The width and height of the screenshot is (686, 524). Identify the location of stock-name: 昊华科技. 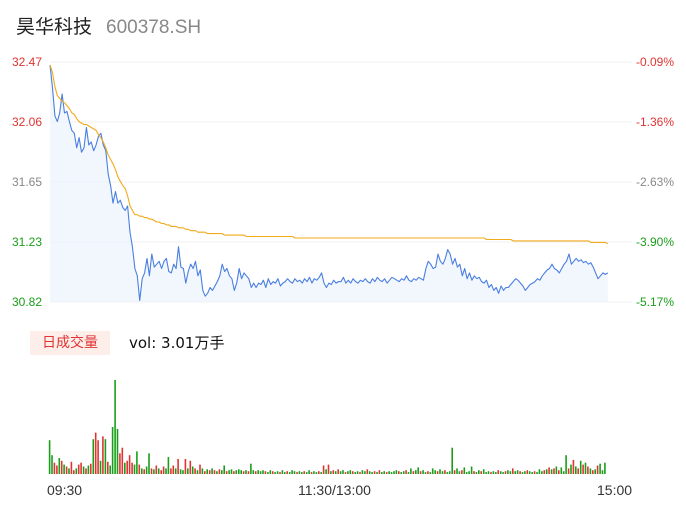
(54, 27).